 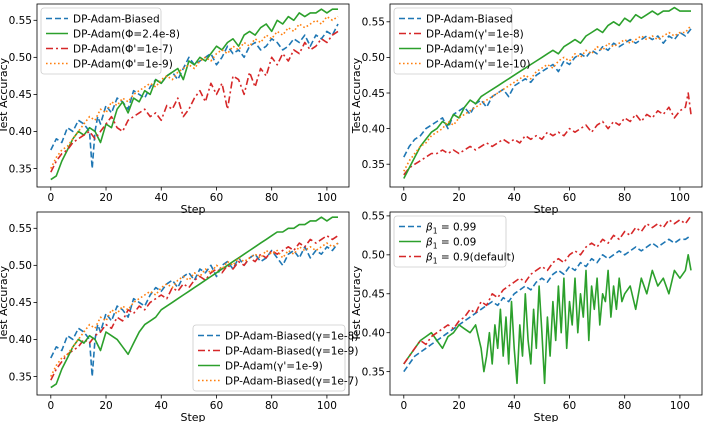 I want to click on legend-entry: DP-Adam(Φ=2.4e-8), so click(x=126, y=34).